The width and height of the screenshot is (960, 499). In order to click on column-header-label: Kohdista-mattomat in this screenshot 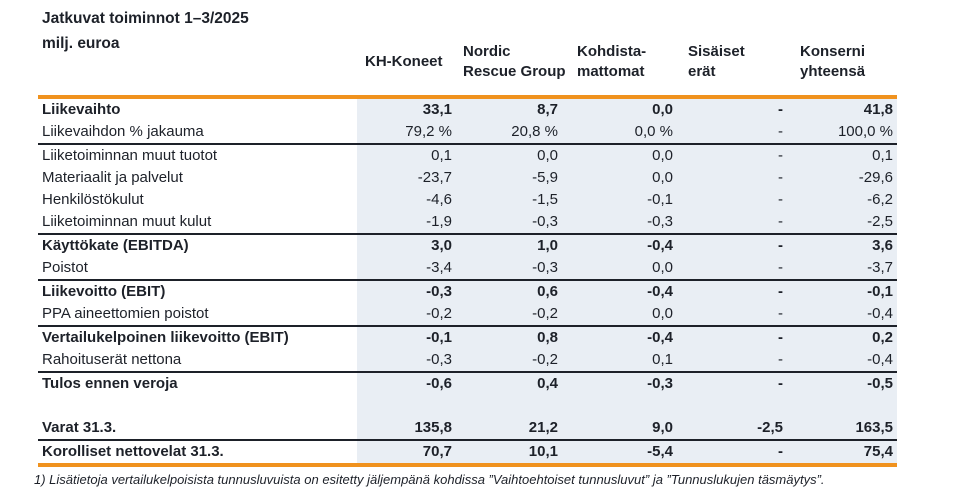, I will do `click(612, 61)`.